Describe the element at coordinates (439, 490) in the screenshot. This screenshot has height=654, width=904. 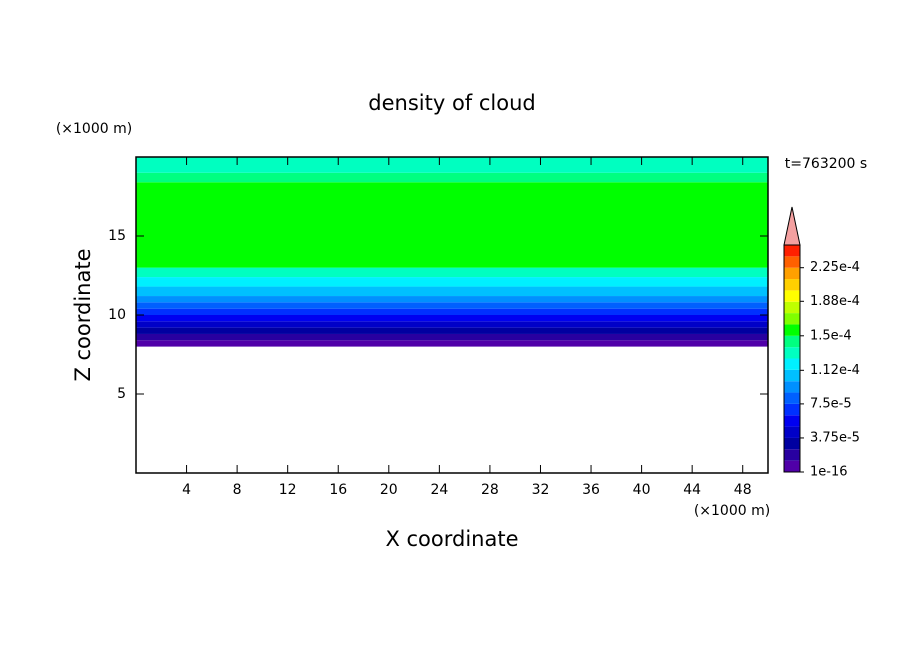
I see `x-tick-label: 24` at that location.